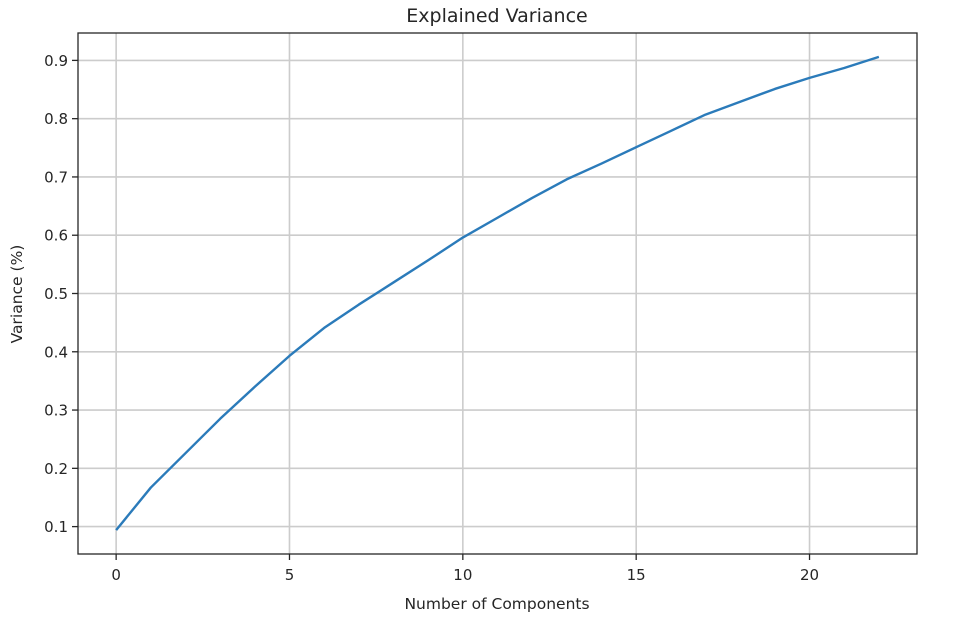  Describe the element at coordinates (290, 575) in the screenshot. I see `x-tick-label: 5` at that location.